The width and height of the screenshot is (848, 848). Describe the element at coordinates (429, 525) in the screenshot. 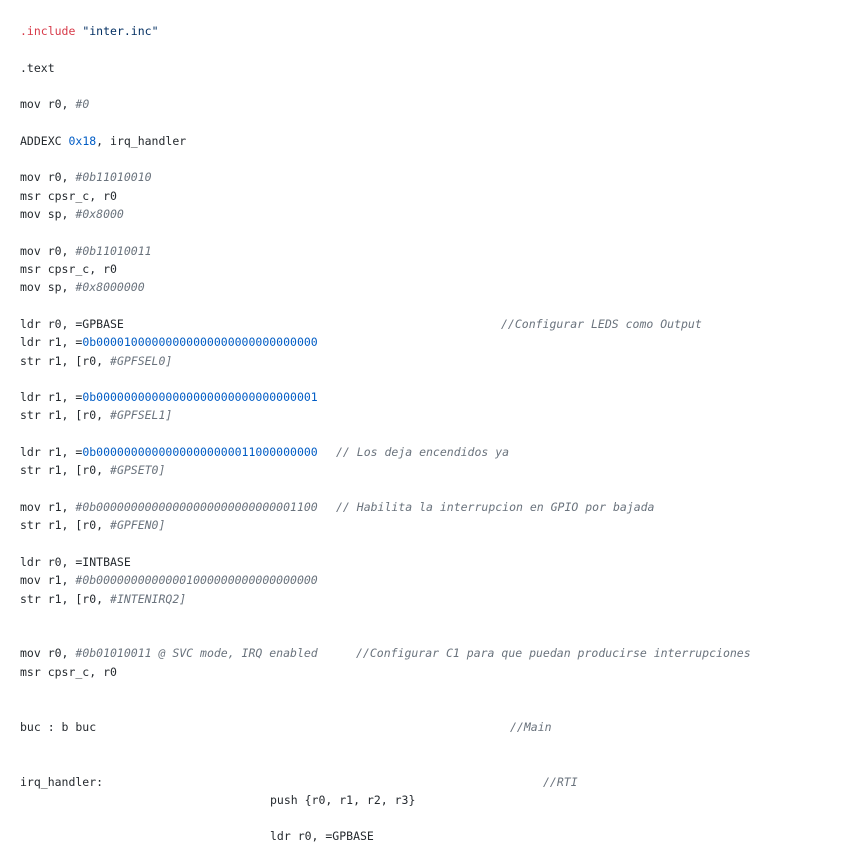

I see `code-line: str r1, [r0, #GPFEN0]` at that location.